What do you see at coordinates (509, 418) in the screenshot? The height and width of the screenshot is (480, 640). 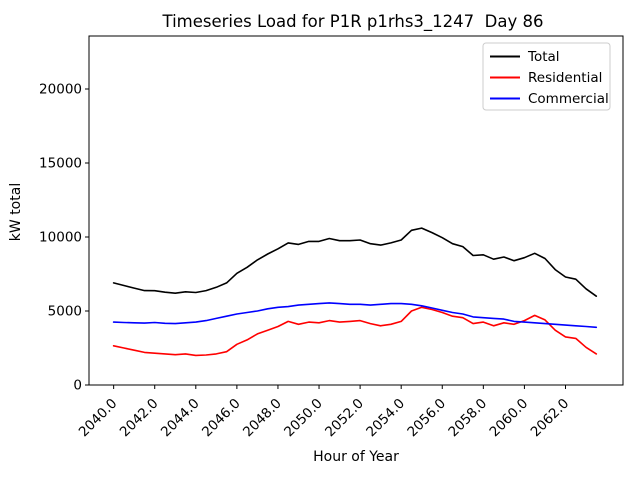 I see `x-tick-label: 2060.0` at bounding box center [509, 418].